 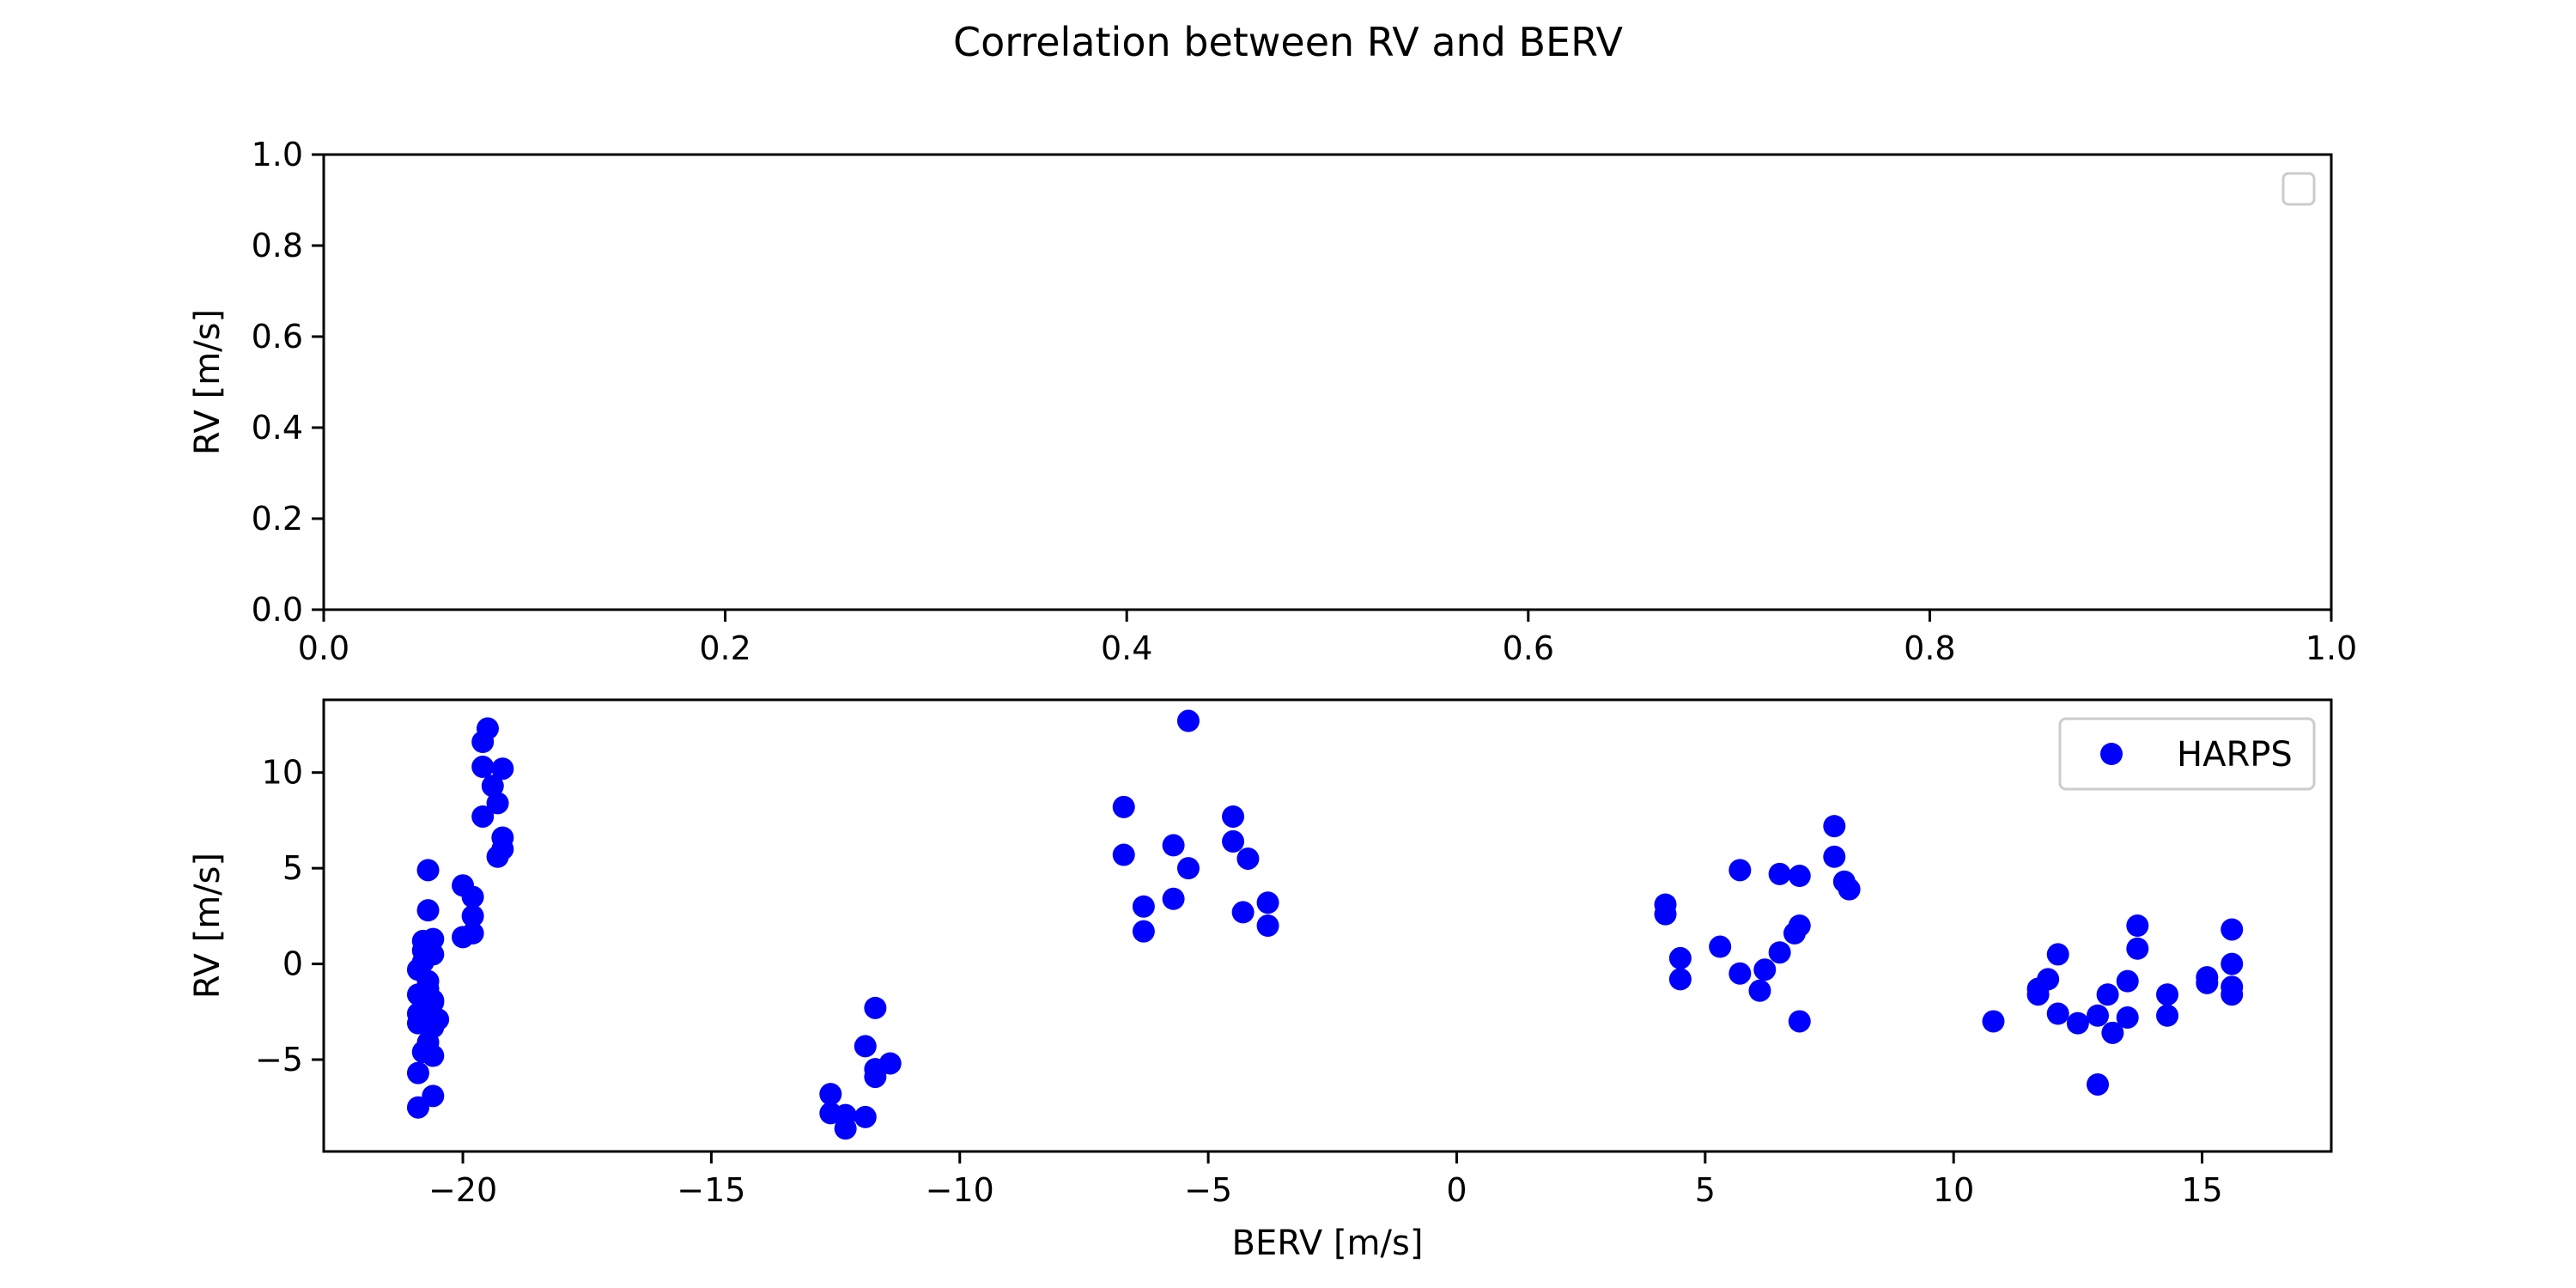 I want to click on legend-box-empty, so click(x=2298, y=189).